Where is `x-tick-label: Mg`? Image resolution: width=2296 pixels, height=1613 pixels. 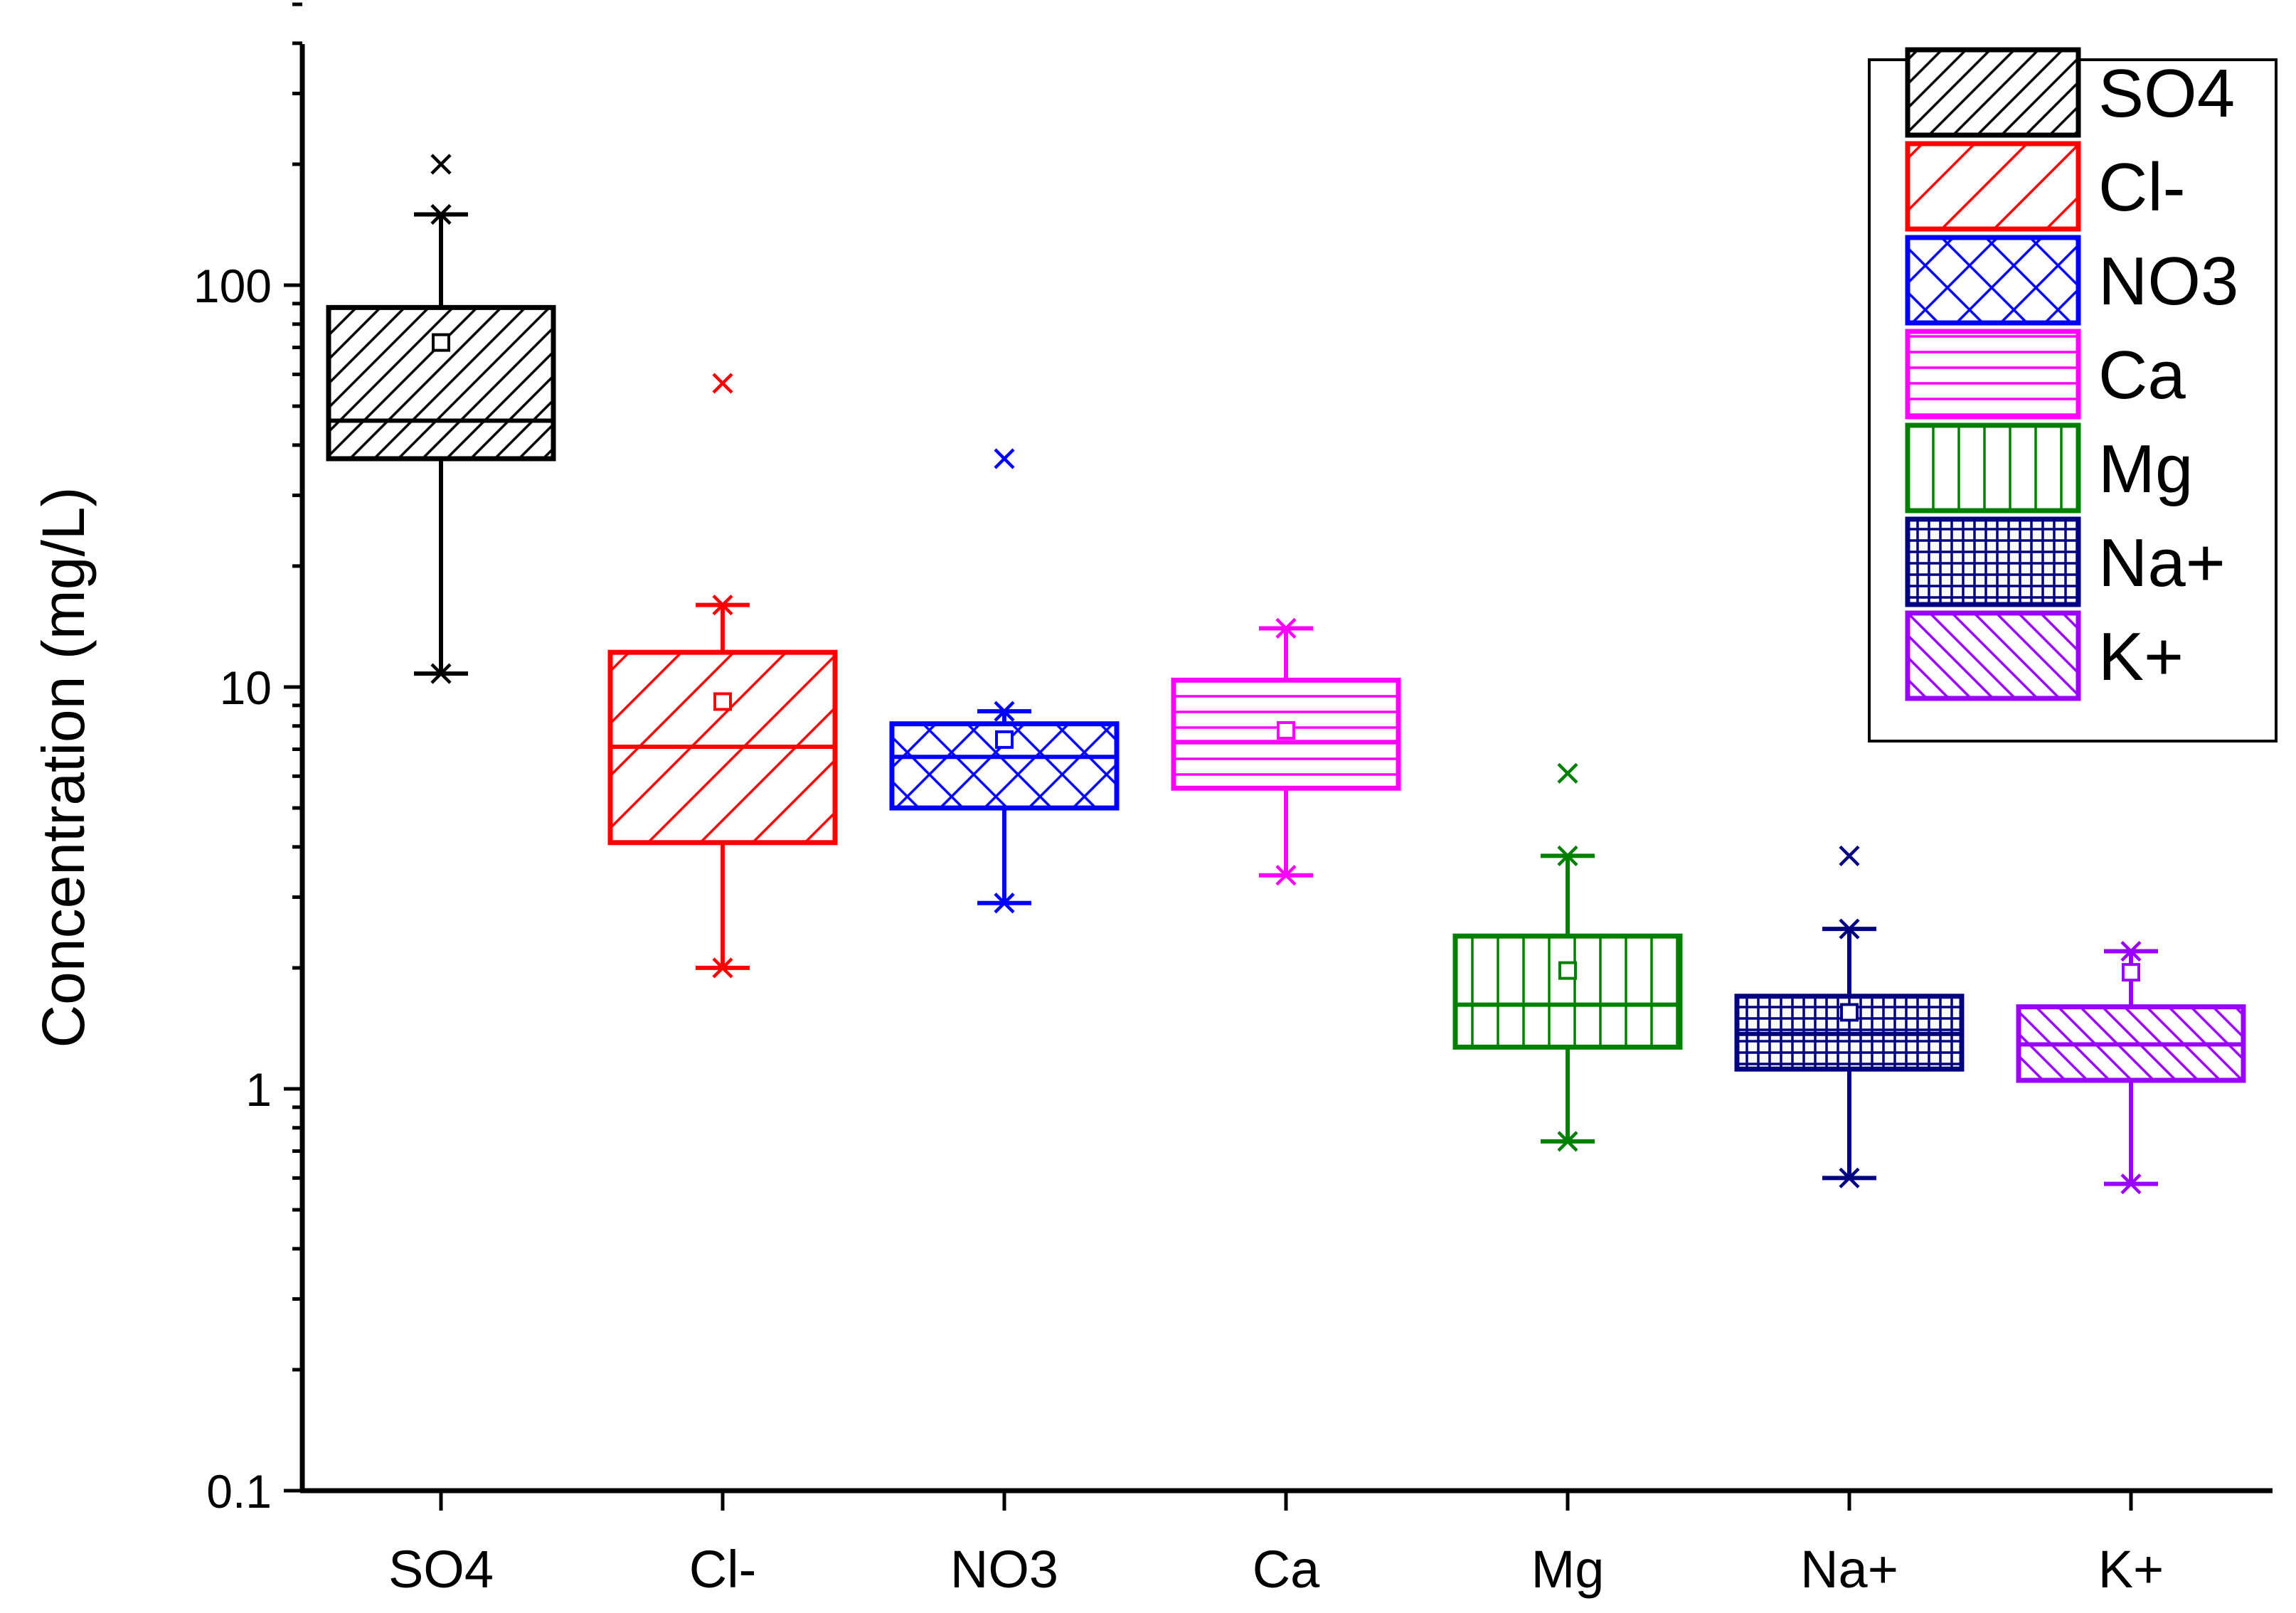
x-tick-label: Mg is located at coordinates (1568, 1569).